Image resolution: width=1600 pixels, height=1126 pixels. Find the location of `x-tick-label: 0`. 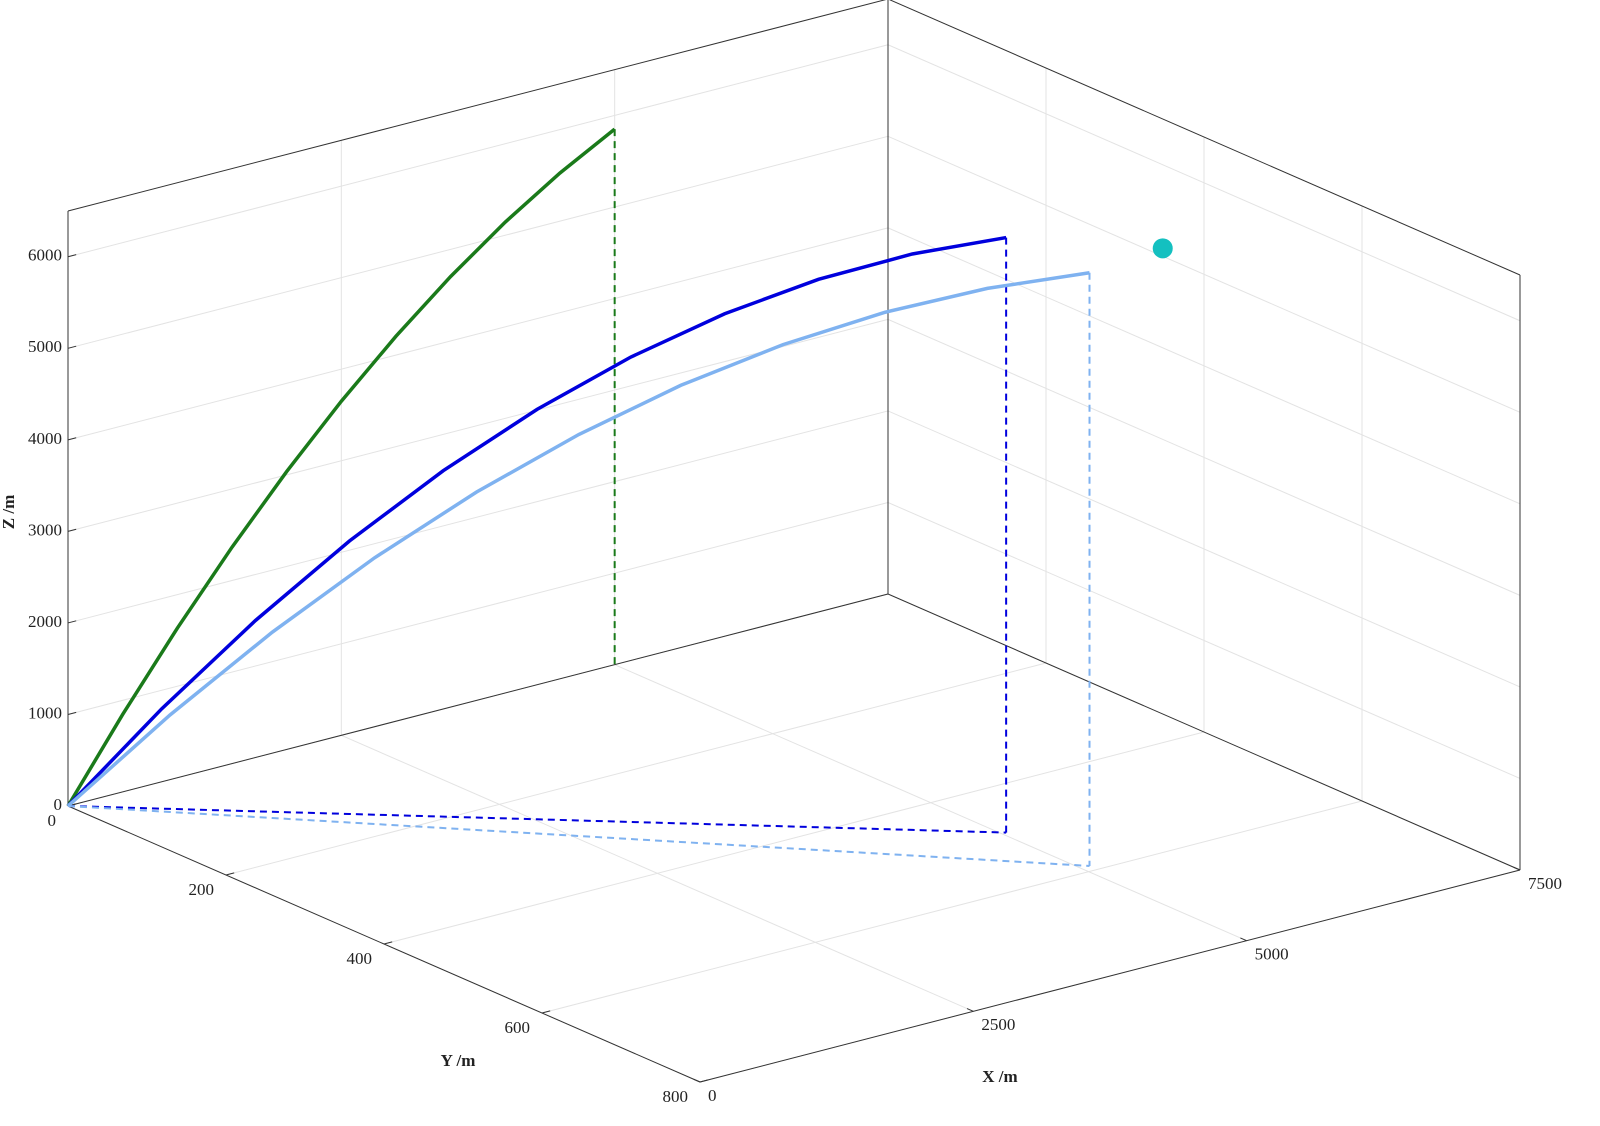

x-tick-label: 0 is located at coordinates (712, 1095).